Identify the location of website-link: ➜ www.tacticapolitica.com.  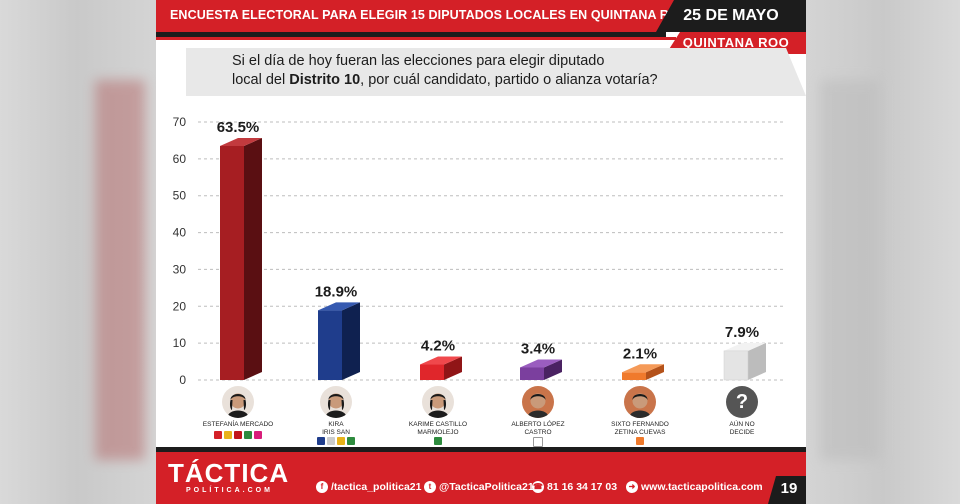
(694, 487).